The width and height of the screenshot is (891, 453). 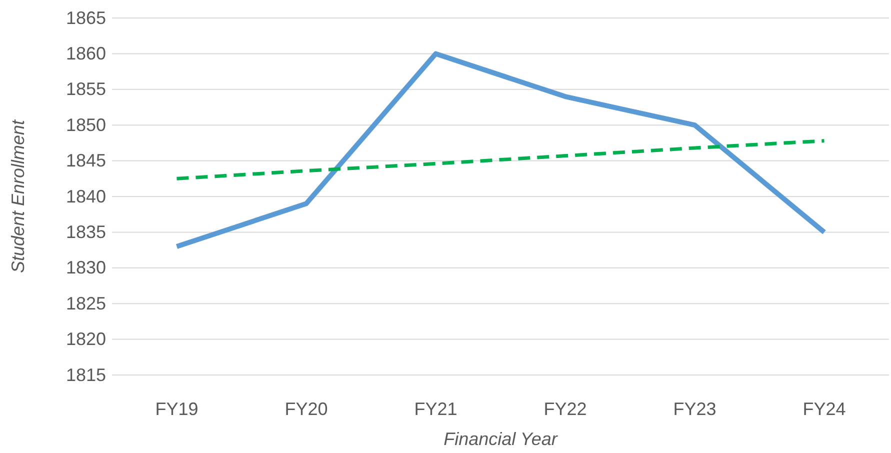 I want to click on y-tick-label: 1830, so click(x=86, y=268).